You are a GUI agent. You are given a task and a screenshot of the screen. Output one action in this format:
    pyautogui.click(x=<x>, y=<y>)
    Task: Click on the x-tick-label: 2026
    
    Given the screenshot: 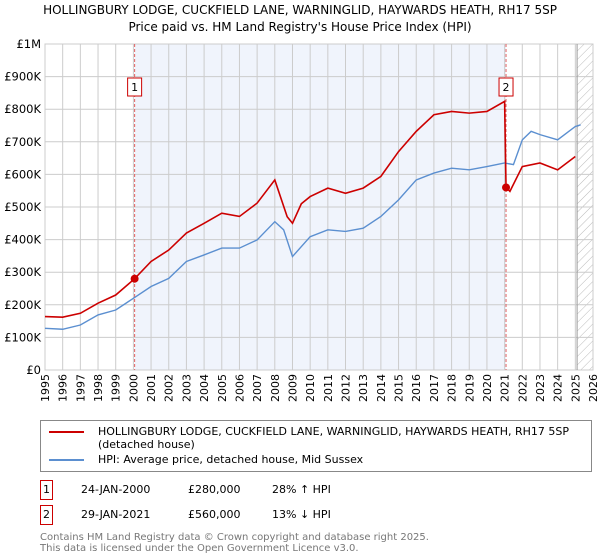 What is the action you would take?
    pyautogui.click(x=593, y=388)
    